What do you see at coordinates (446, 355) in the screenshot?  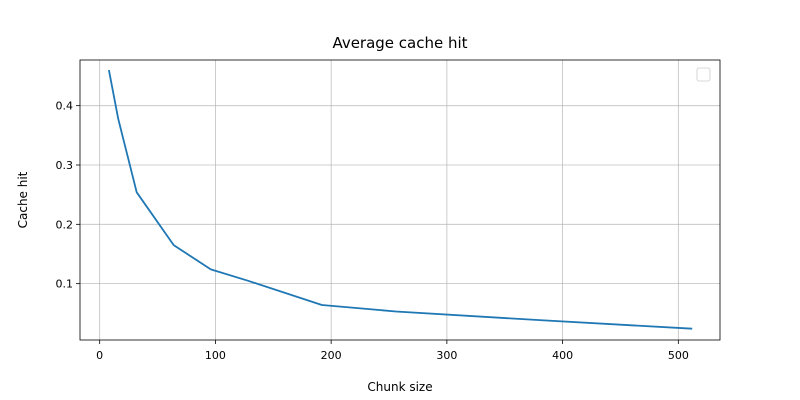 I see `x-tick-label: 300` at bounding box center [446, 355].